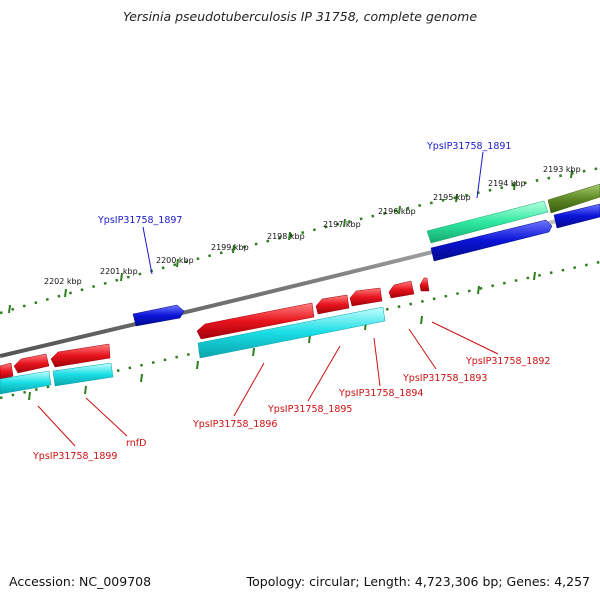  Describe the element at coordinates (230, 247) in the screenshot. I see `scale-label: 2199 kbp` at that location.